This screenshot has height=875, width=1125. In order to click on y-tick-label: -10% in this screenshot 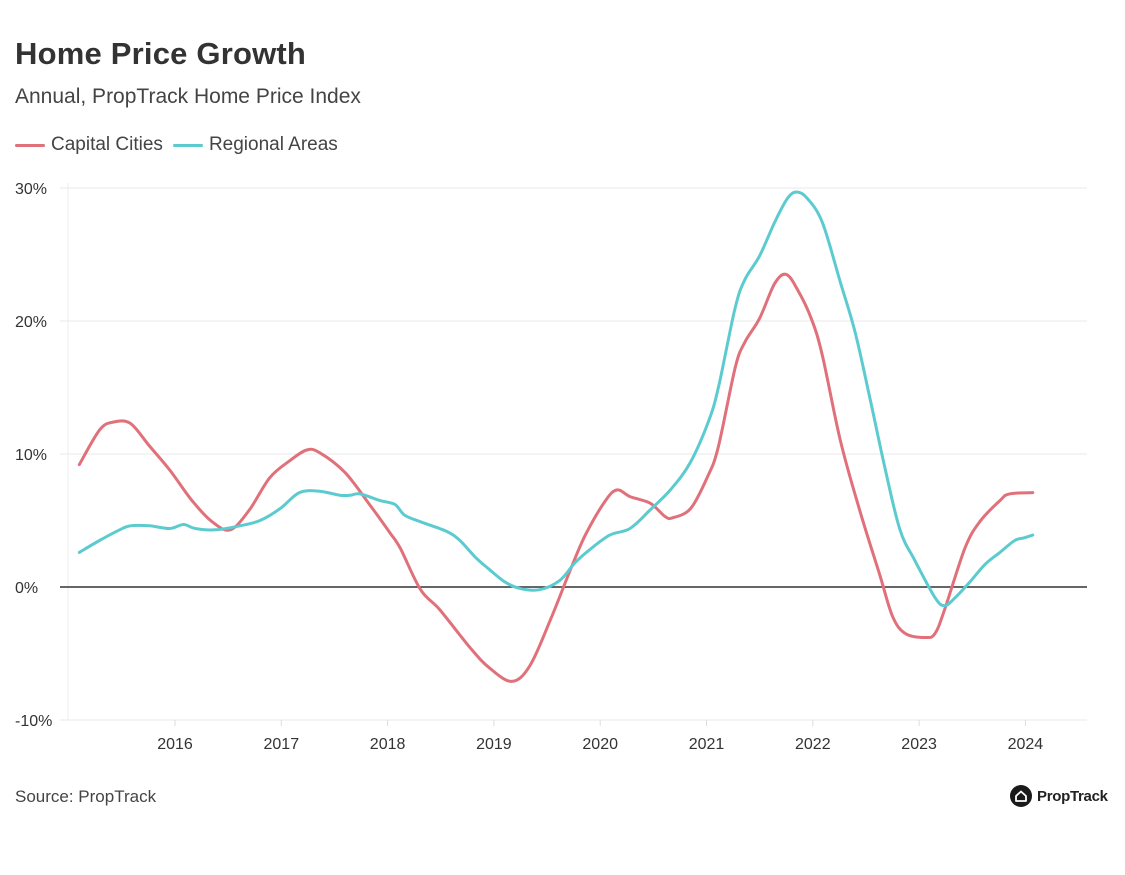, I will do `click(33, 721)`.